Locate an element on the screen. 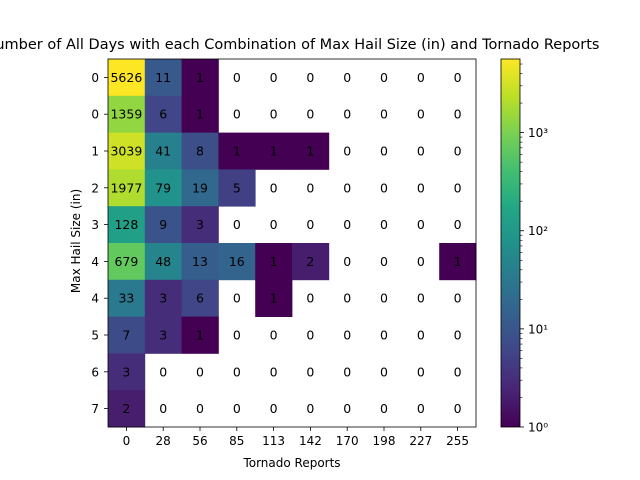 This screenshot has height=480, width=640. colorbar-ticks: 10⁰ 10¹ 10² 10³ is located at coordinates (534, 249).